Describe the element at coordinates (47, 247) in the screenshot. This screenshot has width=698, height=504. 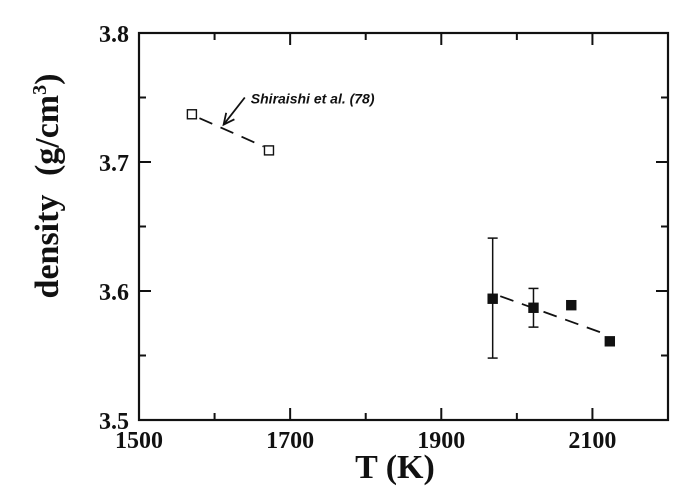
I see `y-axis-title-main: density` at that location.